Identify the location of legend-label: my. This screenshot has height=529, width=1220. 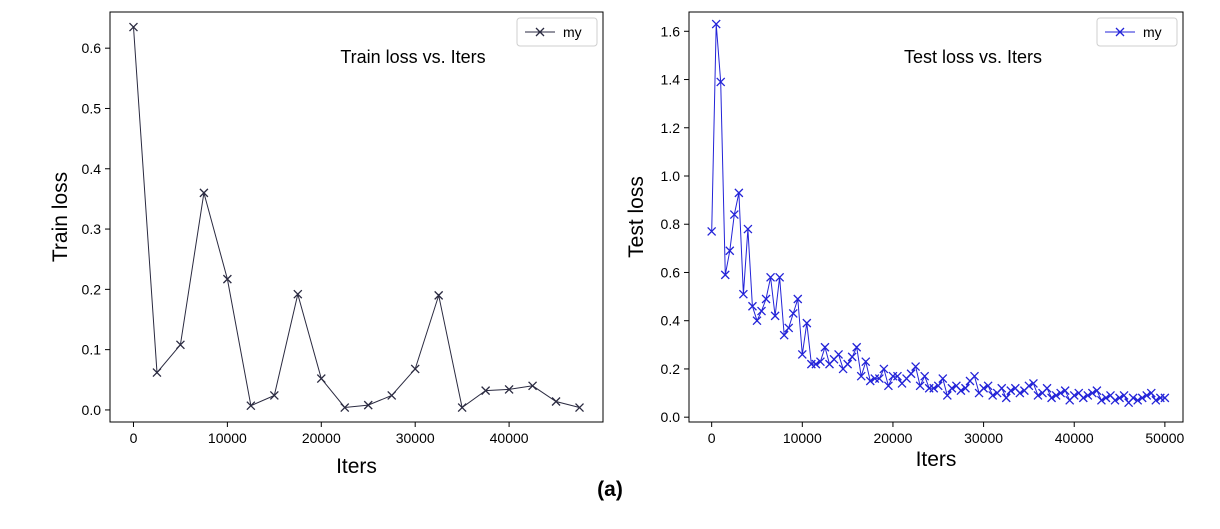
(572, 32).